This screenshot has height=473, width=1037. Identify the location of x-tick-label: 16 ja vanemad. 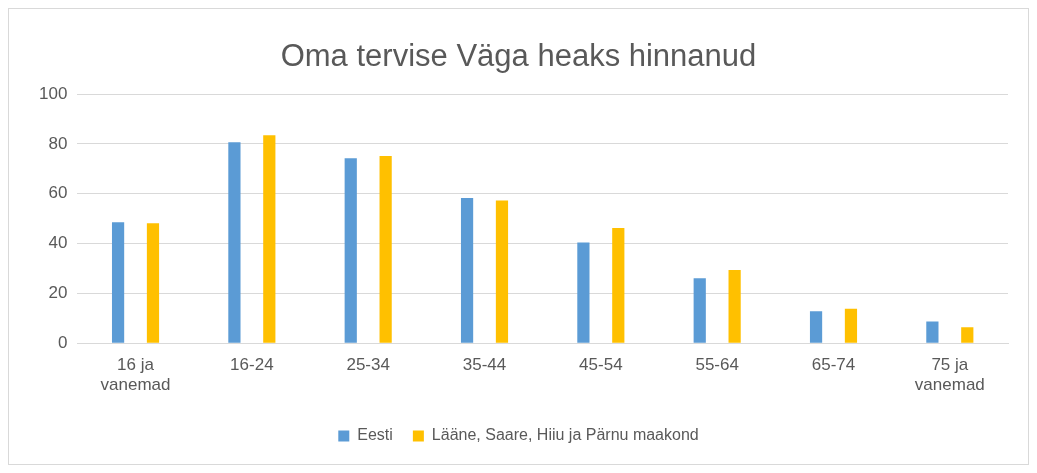
(135, 375).